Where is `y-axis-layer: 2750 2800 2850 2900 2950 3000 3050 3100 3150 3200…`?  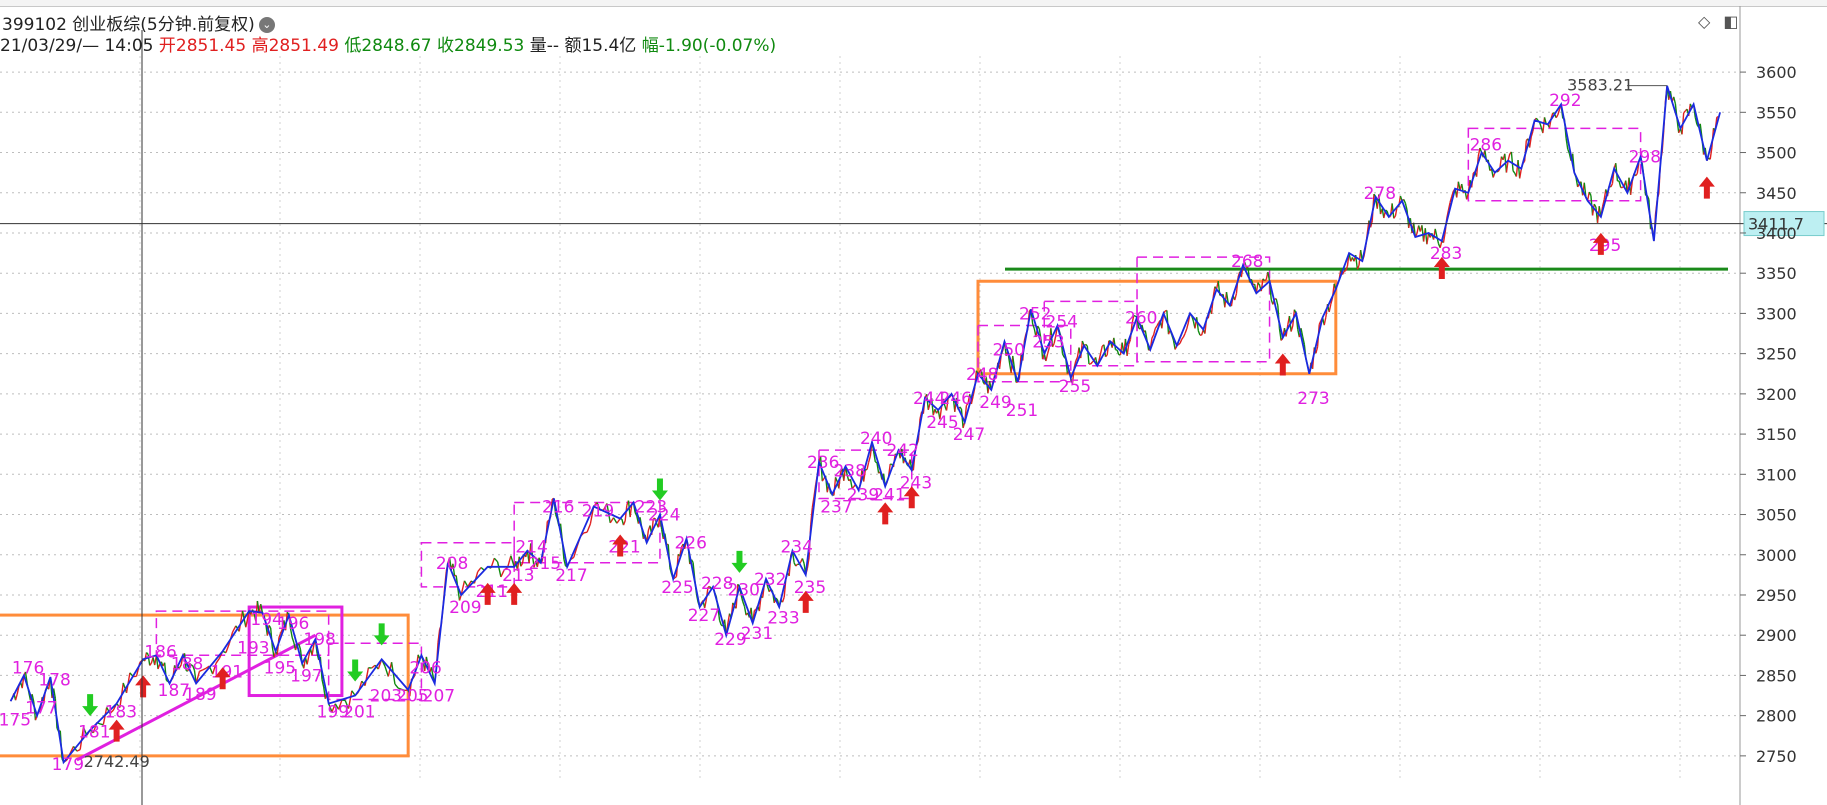 y-axis-layer: 2750 2800 2850 2900 2950 3000 3050 3100 3150 3200… is located at coordinates (1768, 414).